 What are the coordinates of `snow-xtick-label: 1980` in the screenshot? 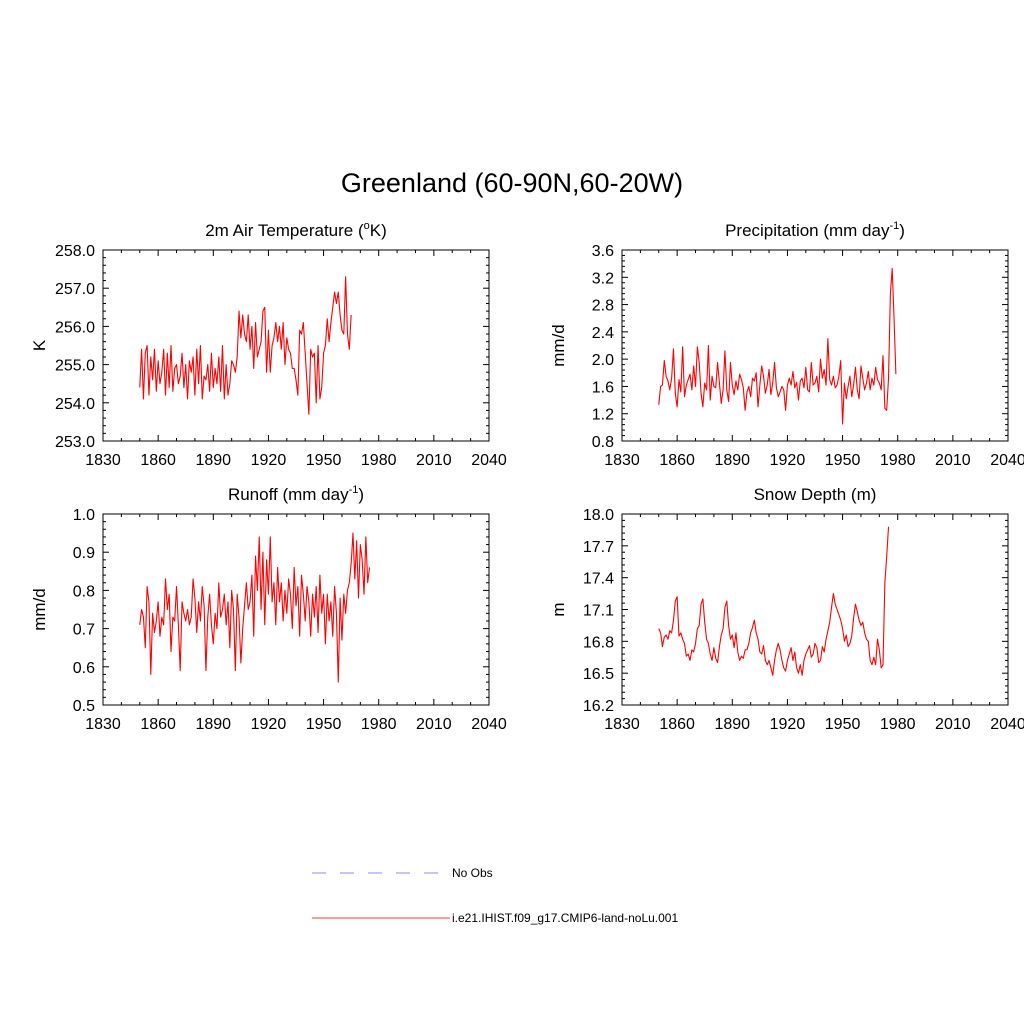 It's located at (898, 724).